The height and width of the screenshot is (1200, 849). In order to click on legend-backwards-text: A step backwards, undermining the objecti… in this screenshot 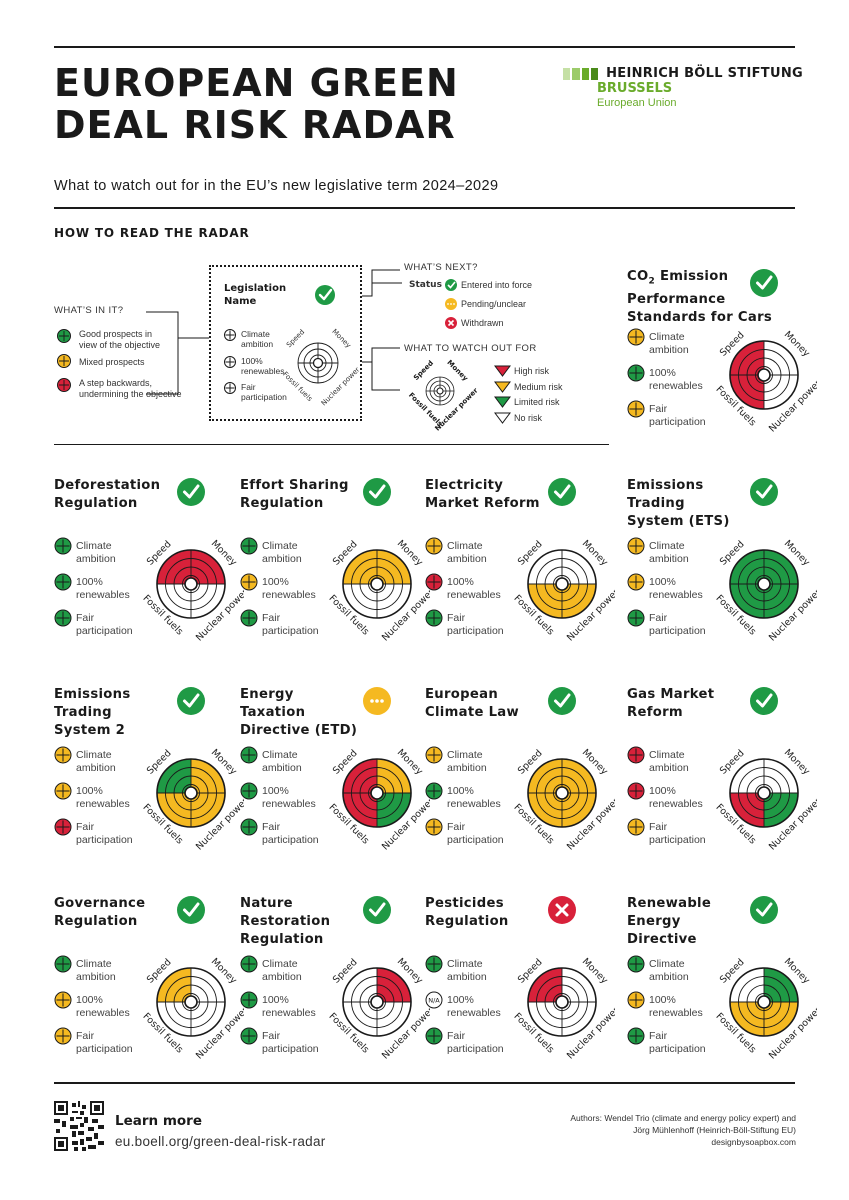, I will do `click(130, 388)`.